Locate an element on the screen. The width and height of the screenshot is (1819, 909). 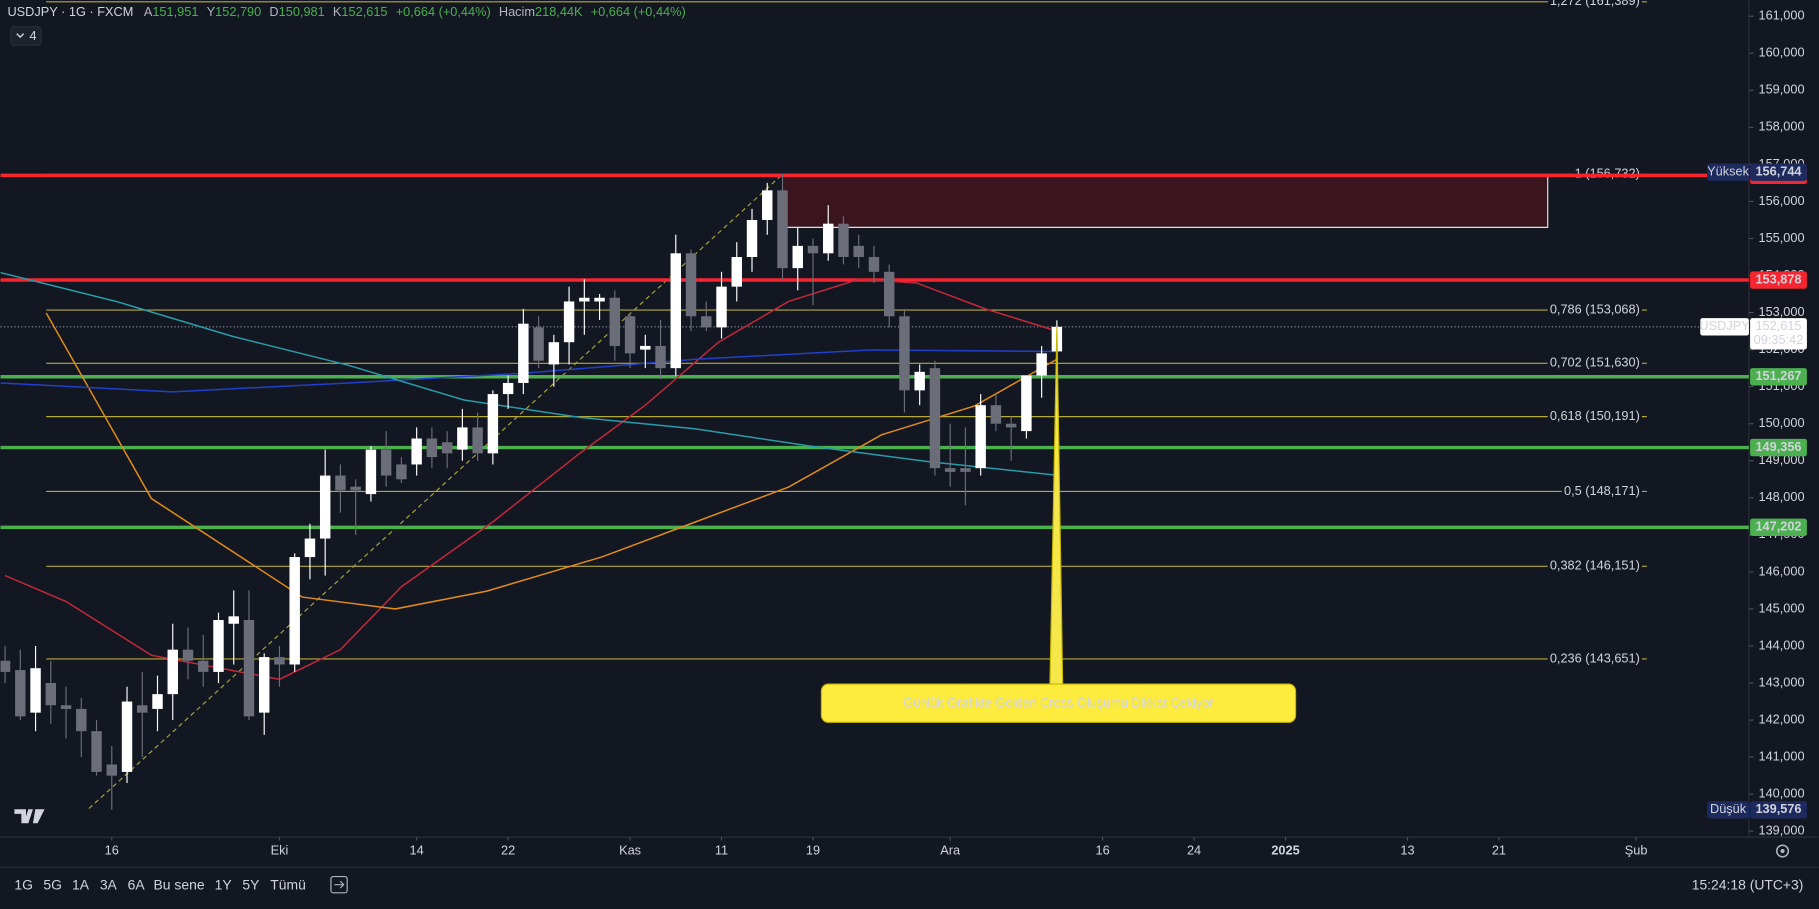
range-button: 1Y is located at coordinates (223, 884).